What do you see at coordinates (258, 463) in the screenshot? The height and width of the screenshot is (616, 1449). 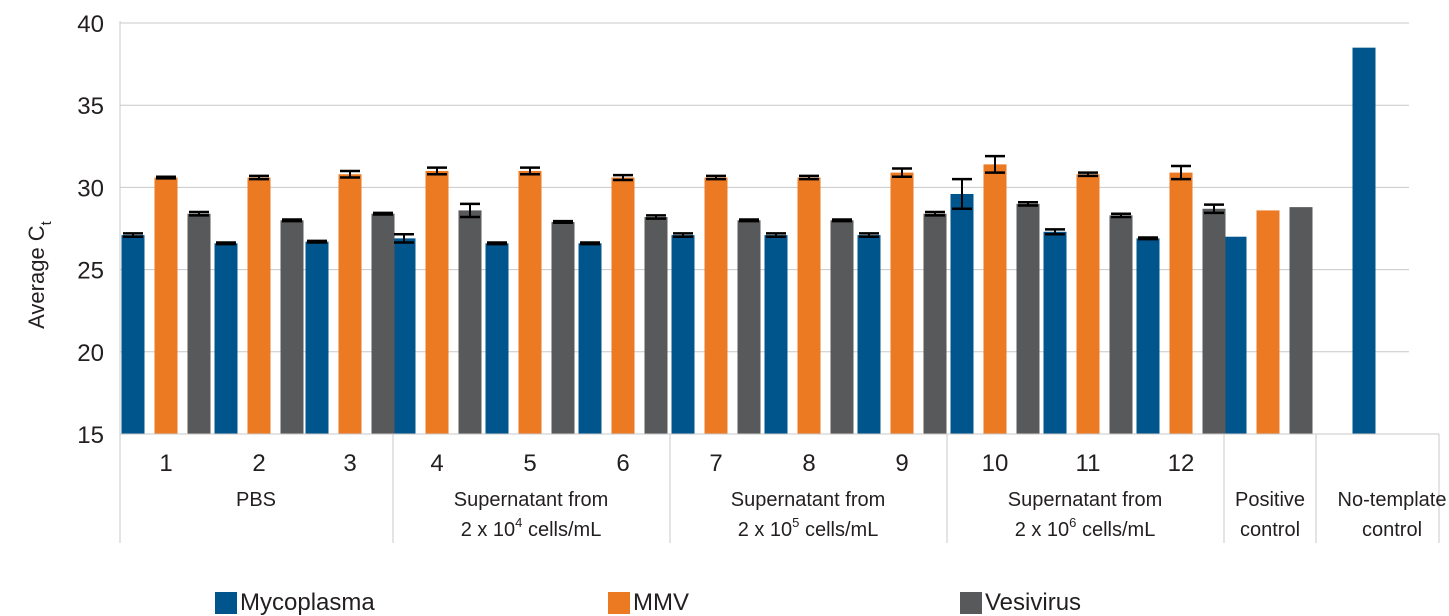 I see `x-tick-label: 2` at bounding box center [258, 463].